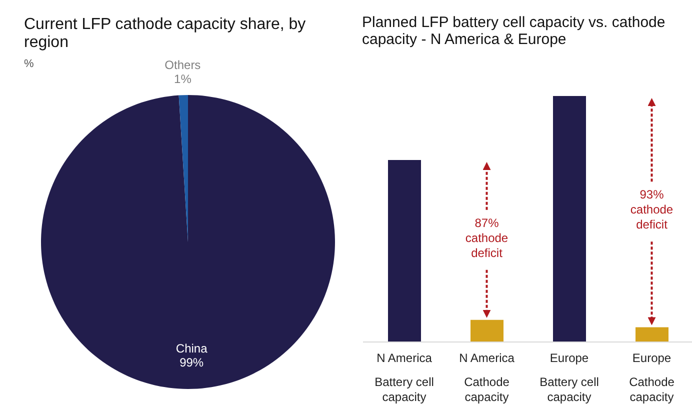  What do you see at coordinates (652, 210) in the screenshot?
I see `annotation: 93% cathode deficit` at bounding box center [652, 210].